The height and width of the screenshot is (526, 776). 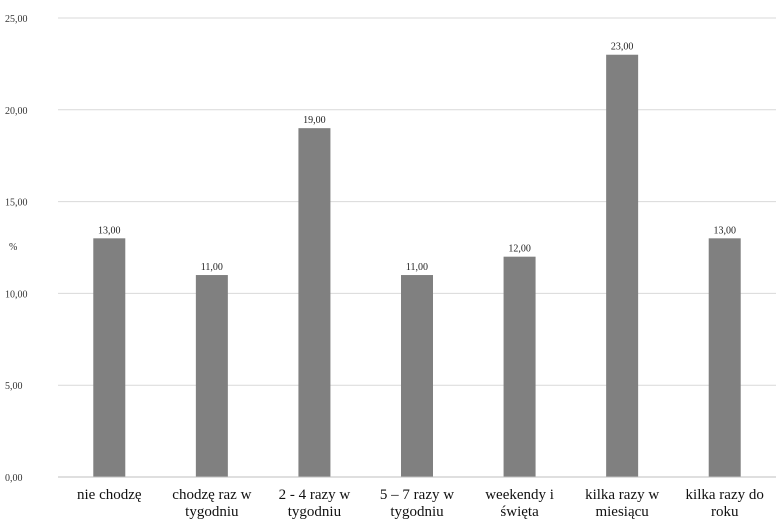 What do you see at coordinates (315, 495) in the screenshot?
I see `x-category-label-line: 2 - 4 razy w` at bounding box center [315, 495].